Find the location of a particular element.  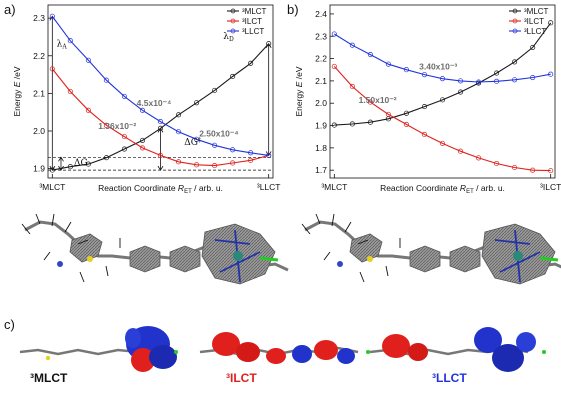

y-tick-label: 2.0 is located at coordinates (39, 131).